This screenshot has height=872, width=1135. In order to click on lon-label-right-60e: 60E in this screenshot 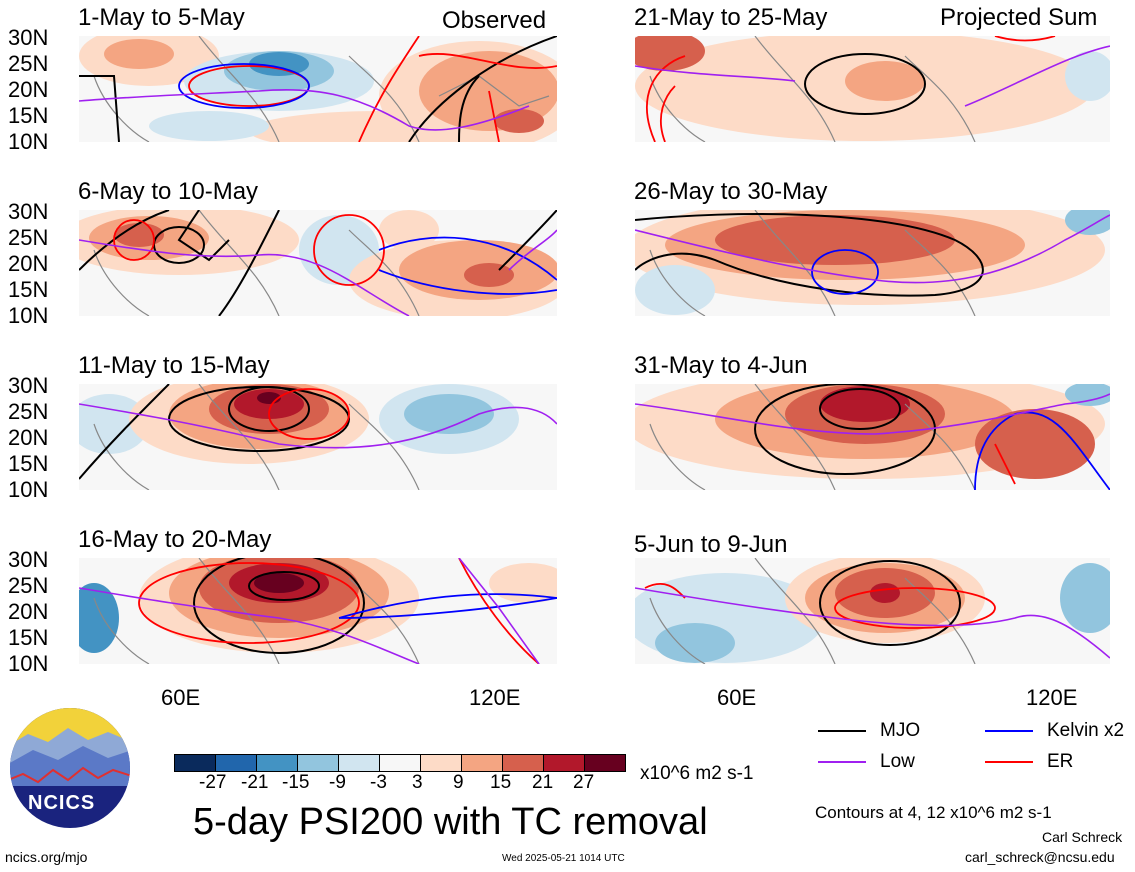, I will do `click(737, 697)`.